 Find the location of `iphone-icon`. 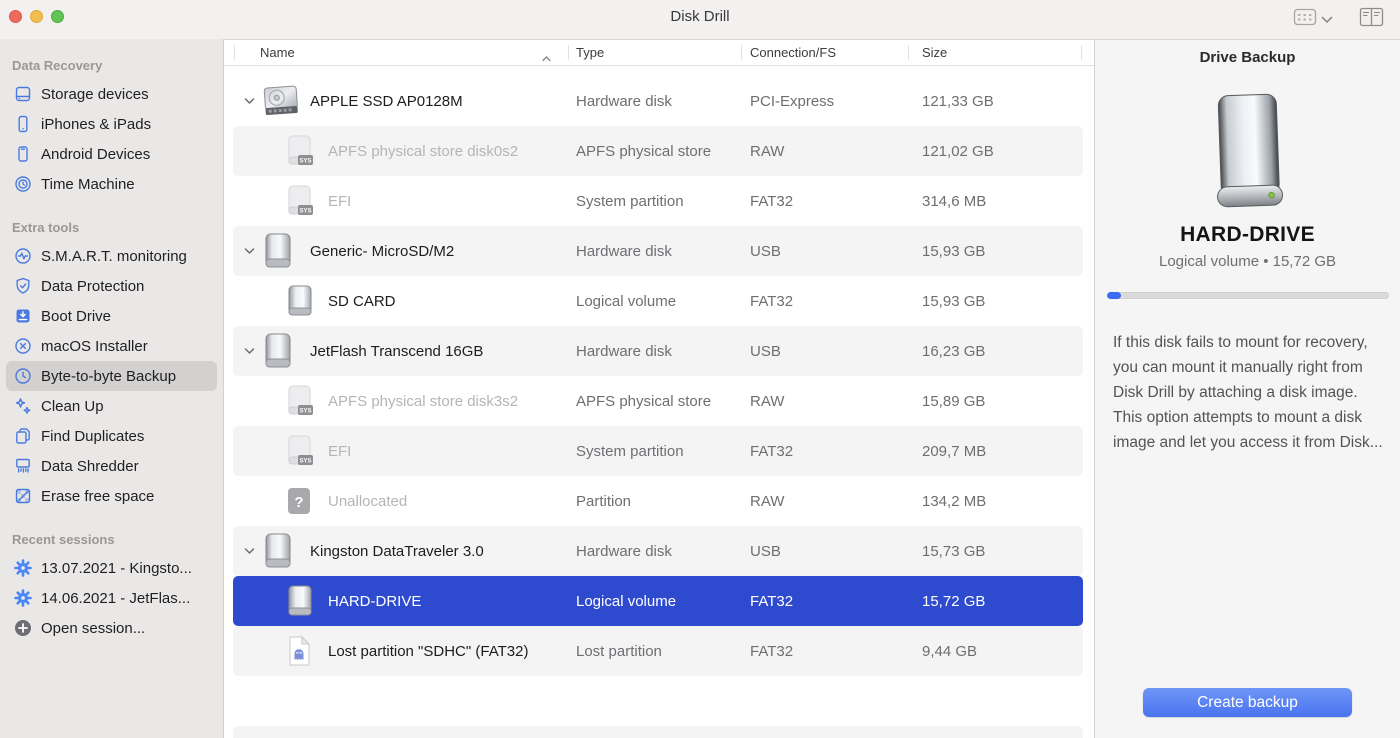

iphone-icon is located at coordinates (23, 124).